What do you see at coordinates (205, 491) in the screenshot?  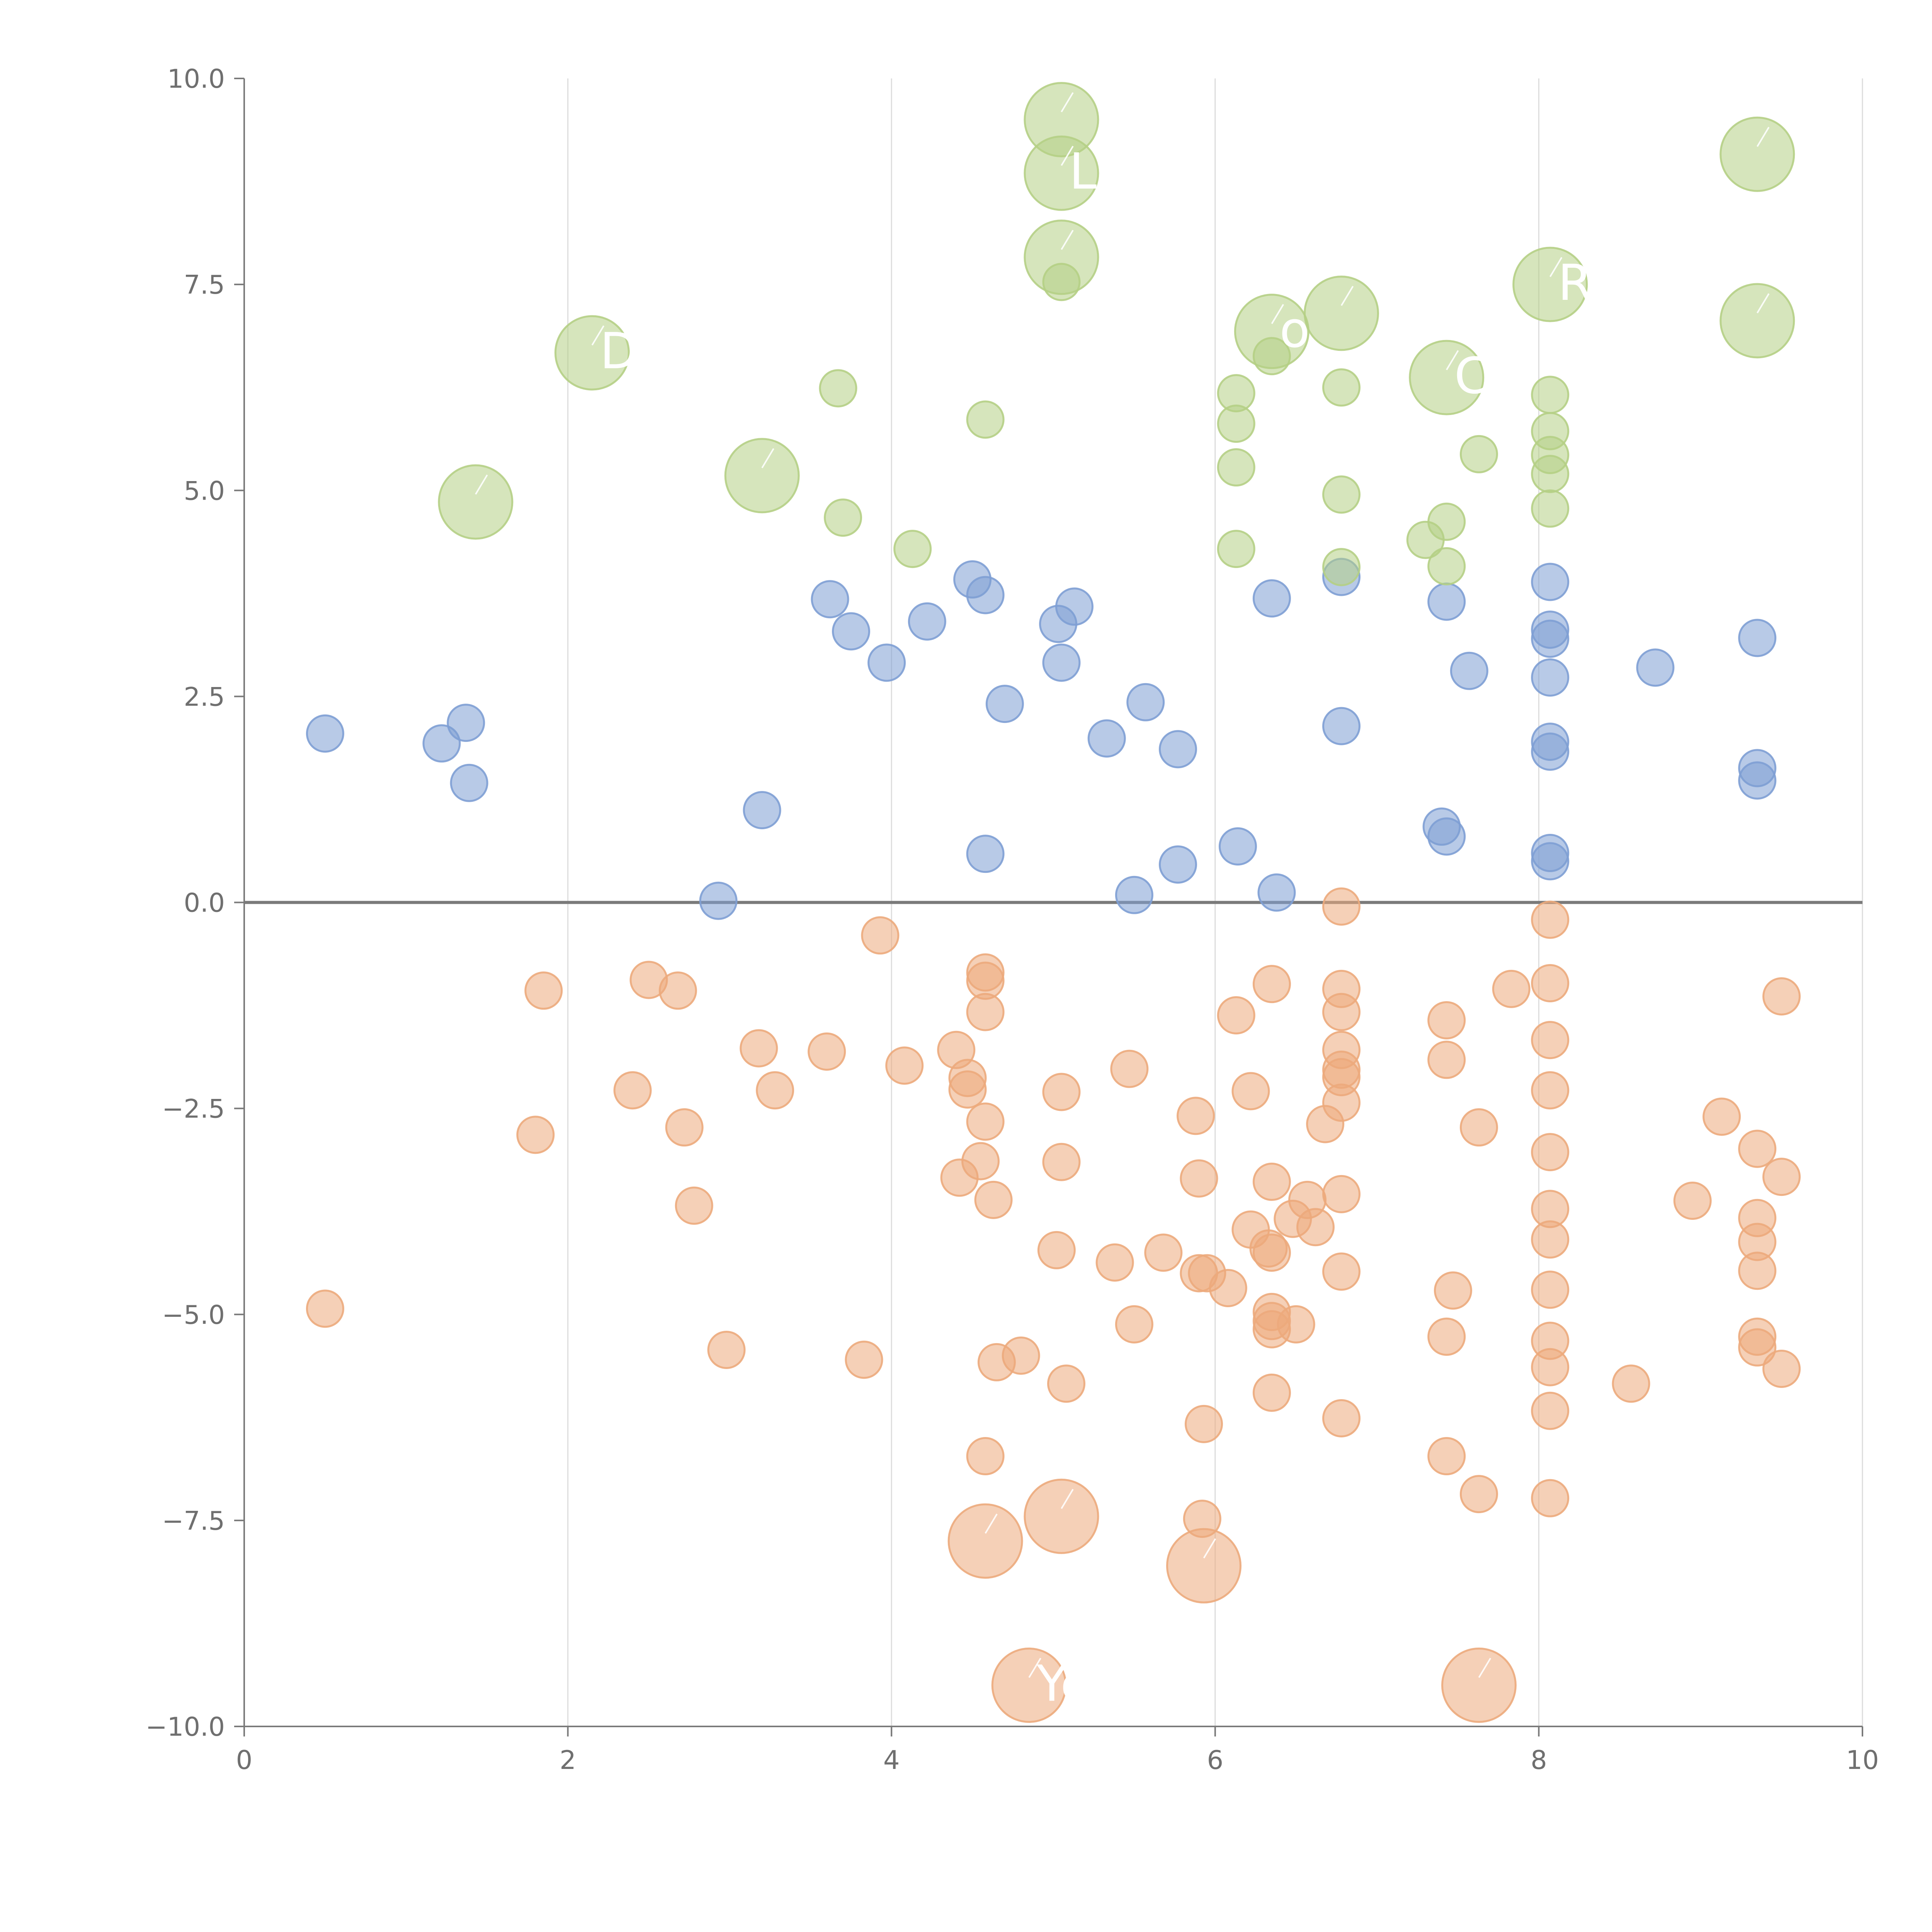 I see `y-tick-label: 5.0` at bounding box center [205, 491].